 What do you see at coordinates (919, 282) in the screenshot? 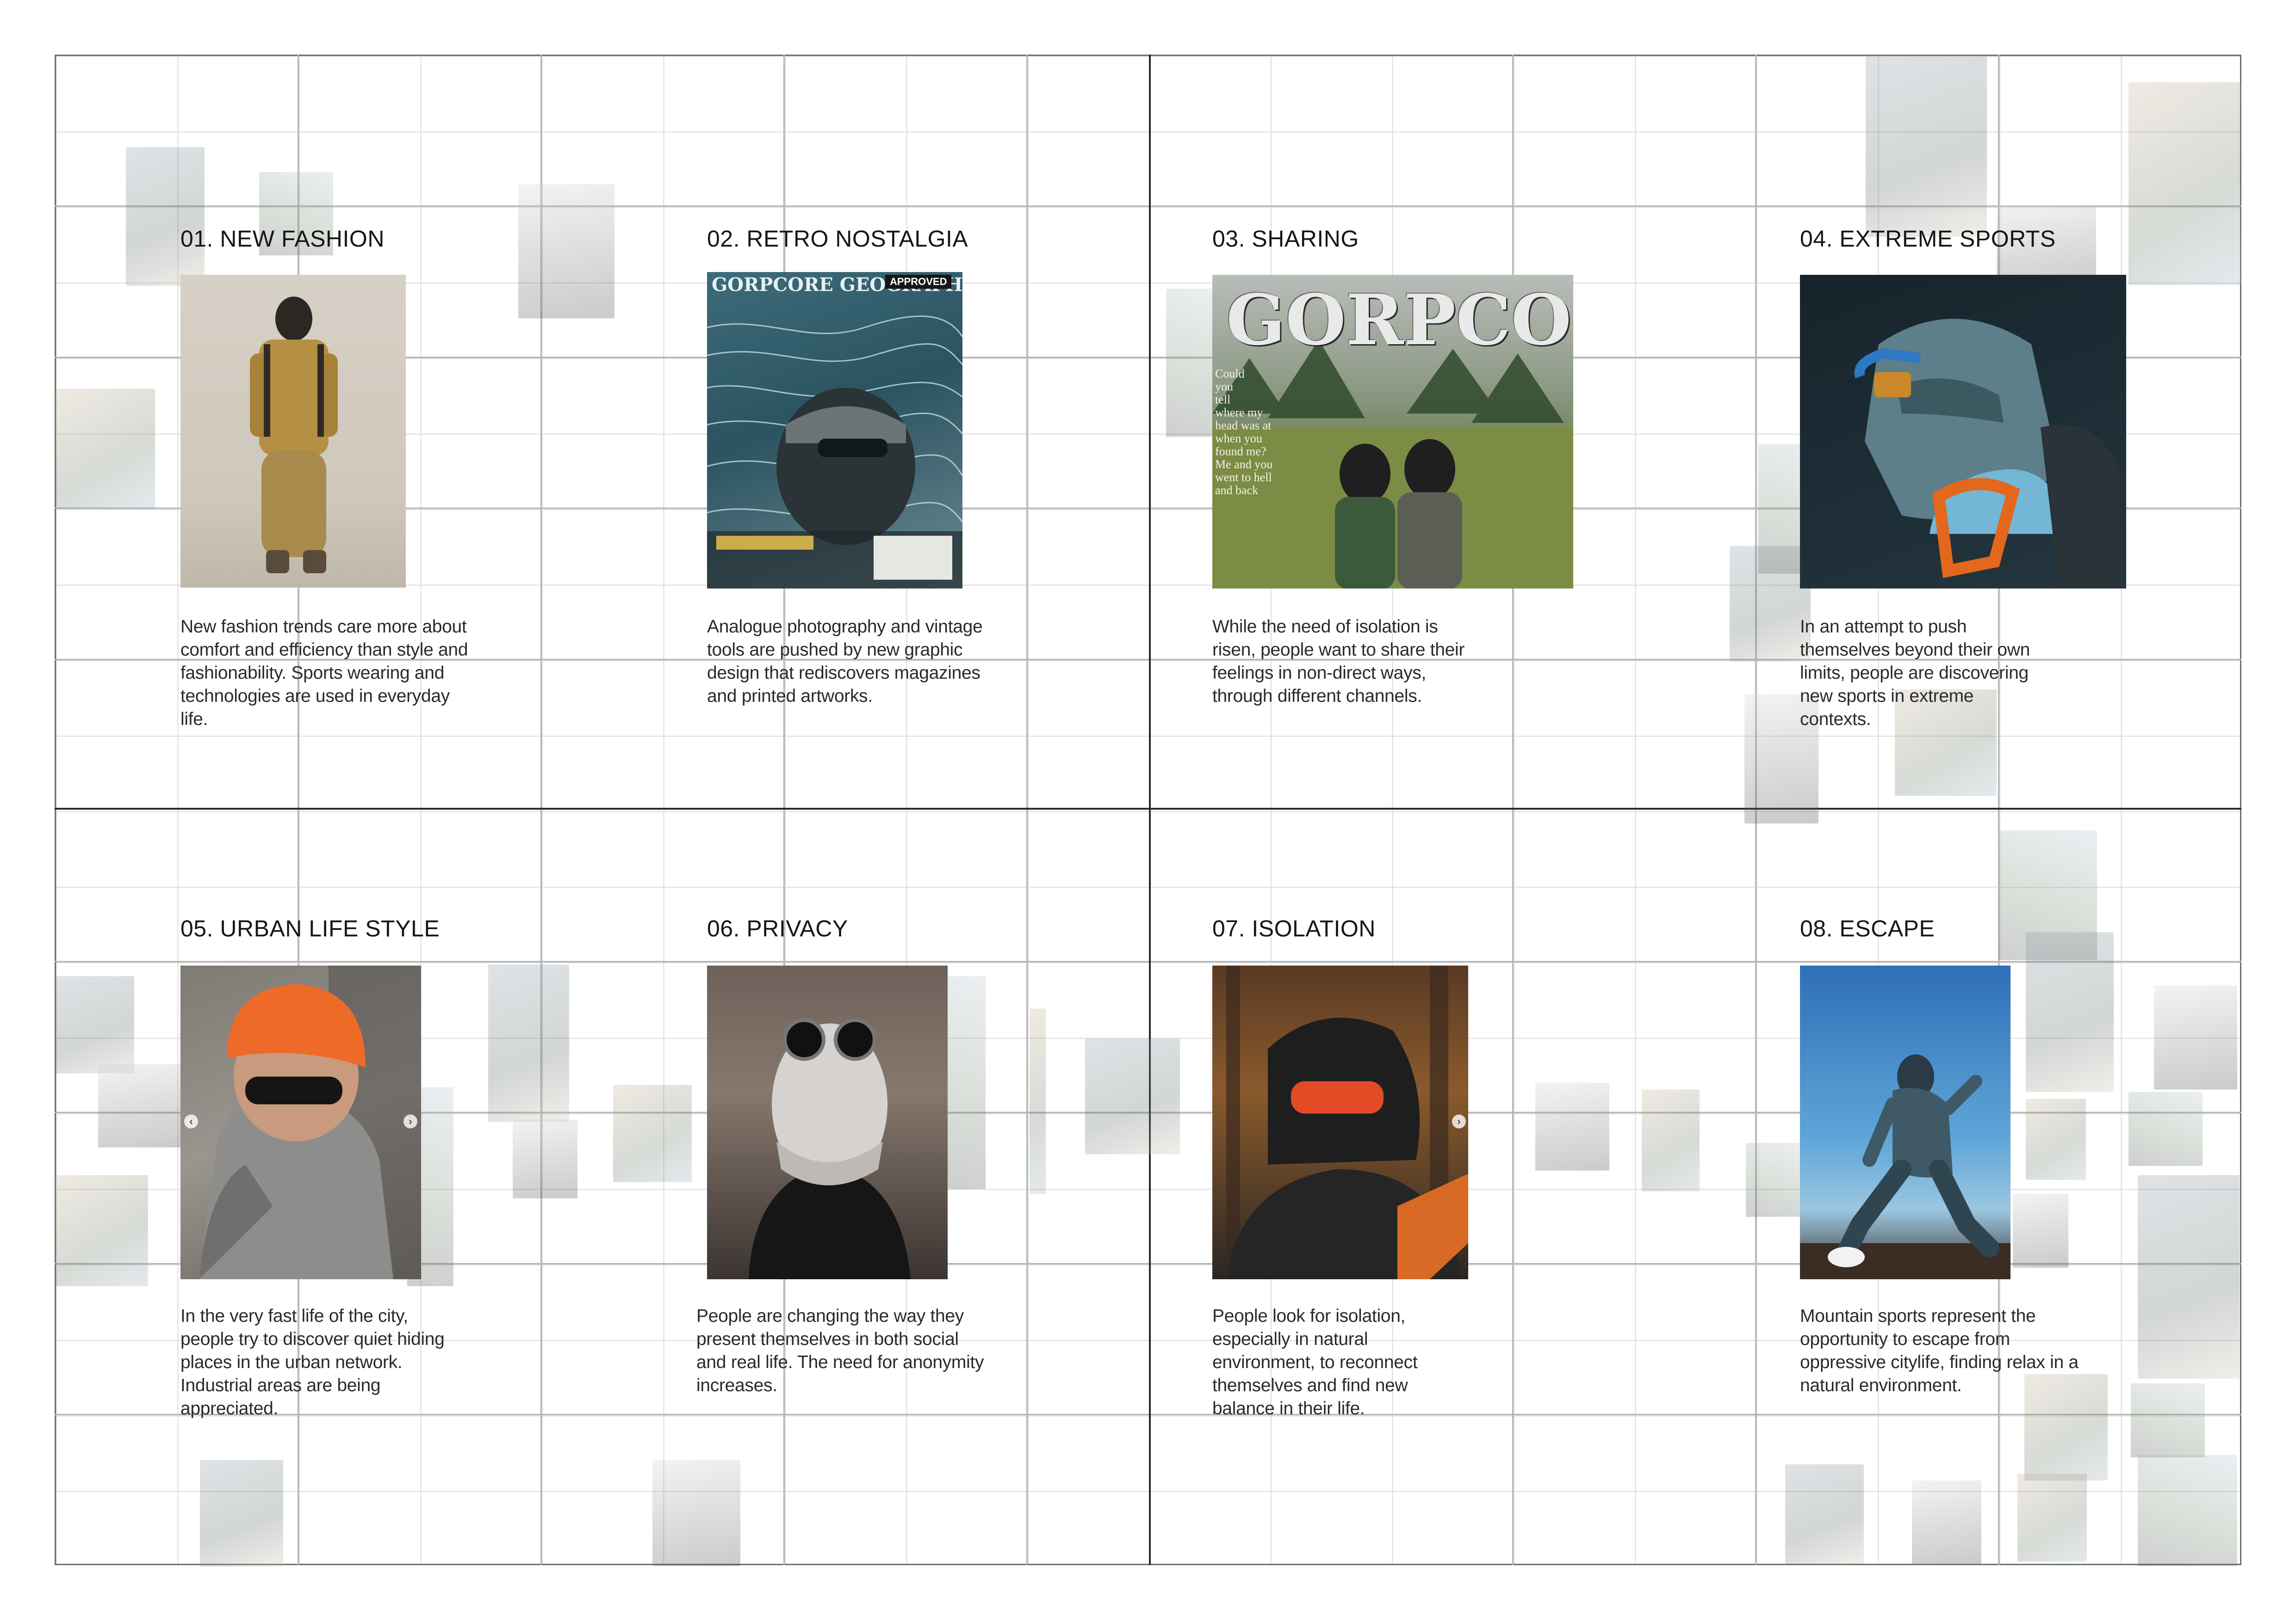
I see `approved-badge: APPROVED` at bounding box center [919, 282].